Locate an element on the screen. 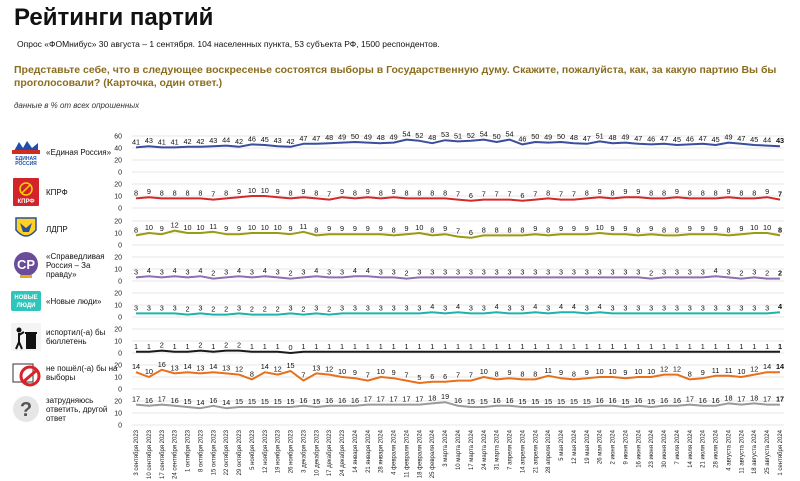 The image size is (800, 481). party-label: ЛДПР is located at coordinates (57, 229).